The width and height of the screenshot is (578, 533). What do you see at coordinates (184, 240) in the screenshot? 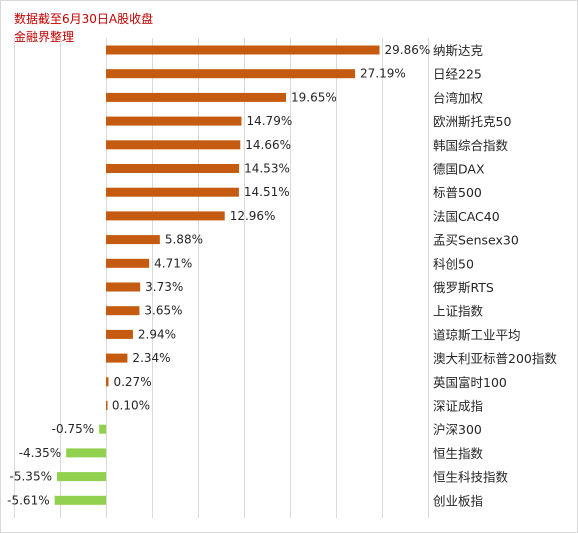
I see `data-label: 5.88%` at bounding box center [184, 240].